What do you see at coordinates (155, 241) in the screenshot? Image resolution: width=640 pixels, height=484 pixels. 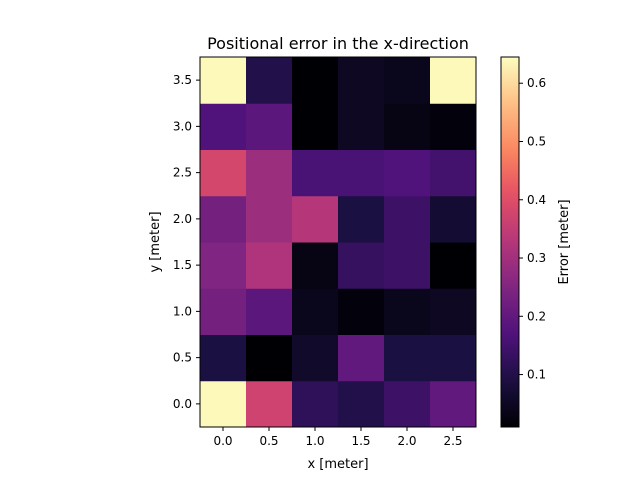 I see `y-axis-label: y [meter]` at bounding box center [155, 241].